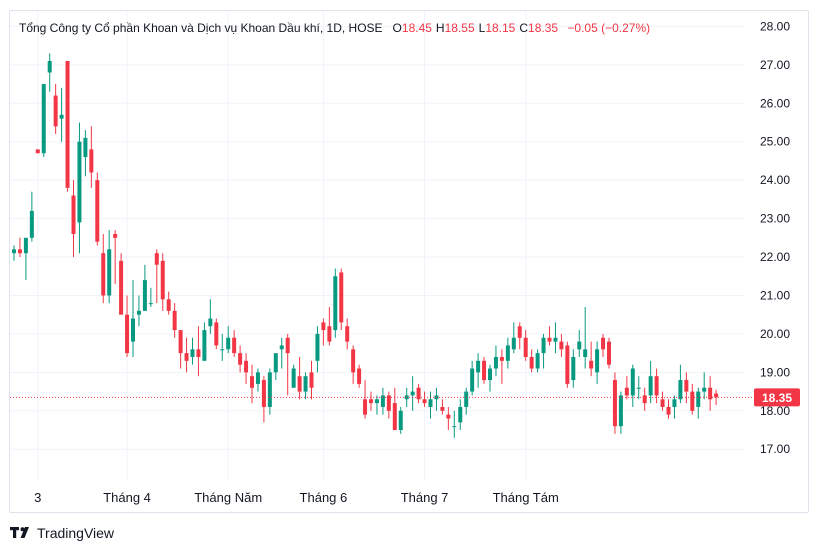 The width and height of the screenshot is (820, 552). Describe the element at coordinates (62, 533) in the screenshot. I see `tradingview-footer: TradingView` at that location.